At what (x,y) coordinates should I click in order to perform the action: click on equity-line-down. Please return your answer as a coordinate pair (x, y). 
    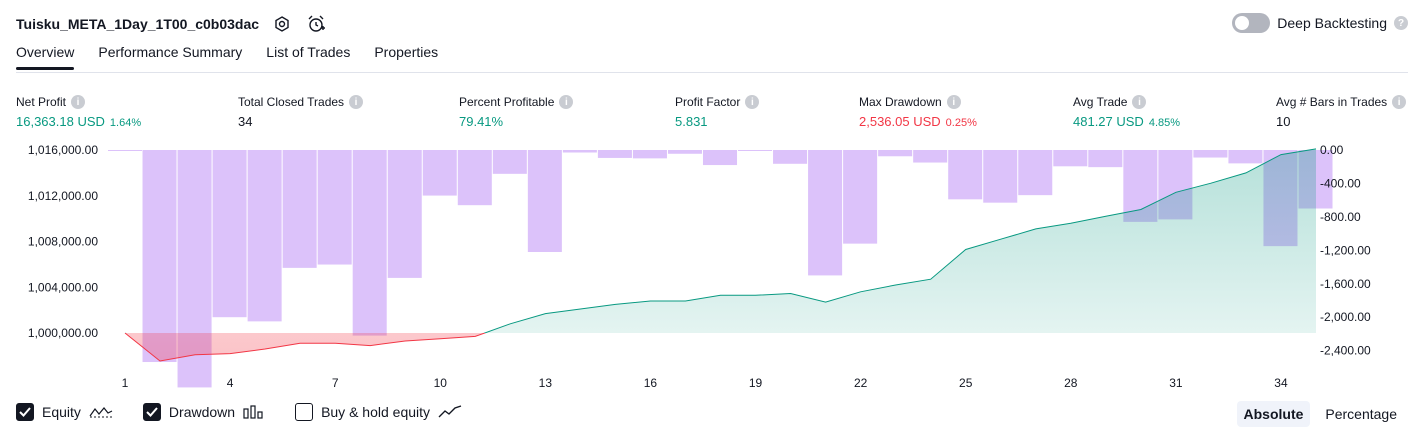
    Looking at the image, I should click on (305, 347).